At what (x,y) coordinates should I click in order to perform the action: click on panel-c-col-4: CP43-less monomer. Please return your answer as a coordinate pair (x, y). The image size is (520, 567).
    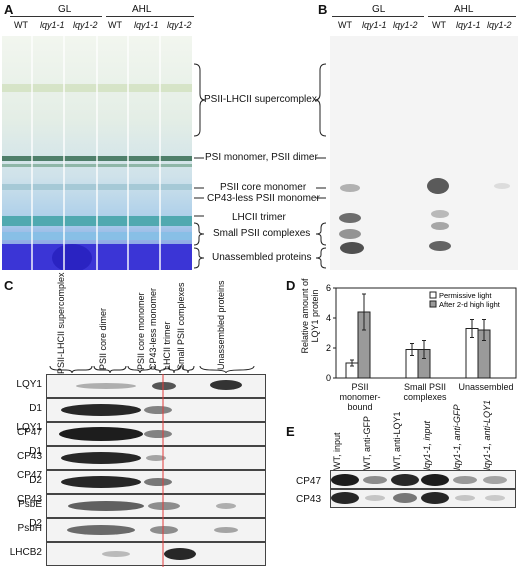
    Looking at the image, I should click on (153, 328).